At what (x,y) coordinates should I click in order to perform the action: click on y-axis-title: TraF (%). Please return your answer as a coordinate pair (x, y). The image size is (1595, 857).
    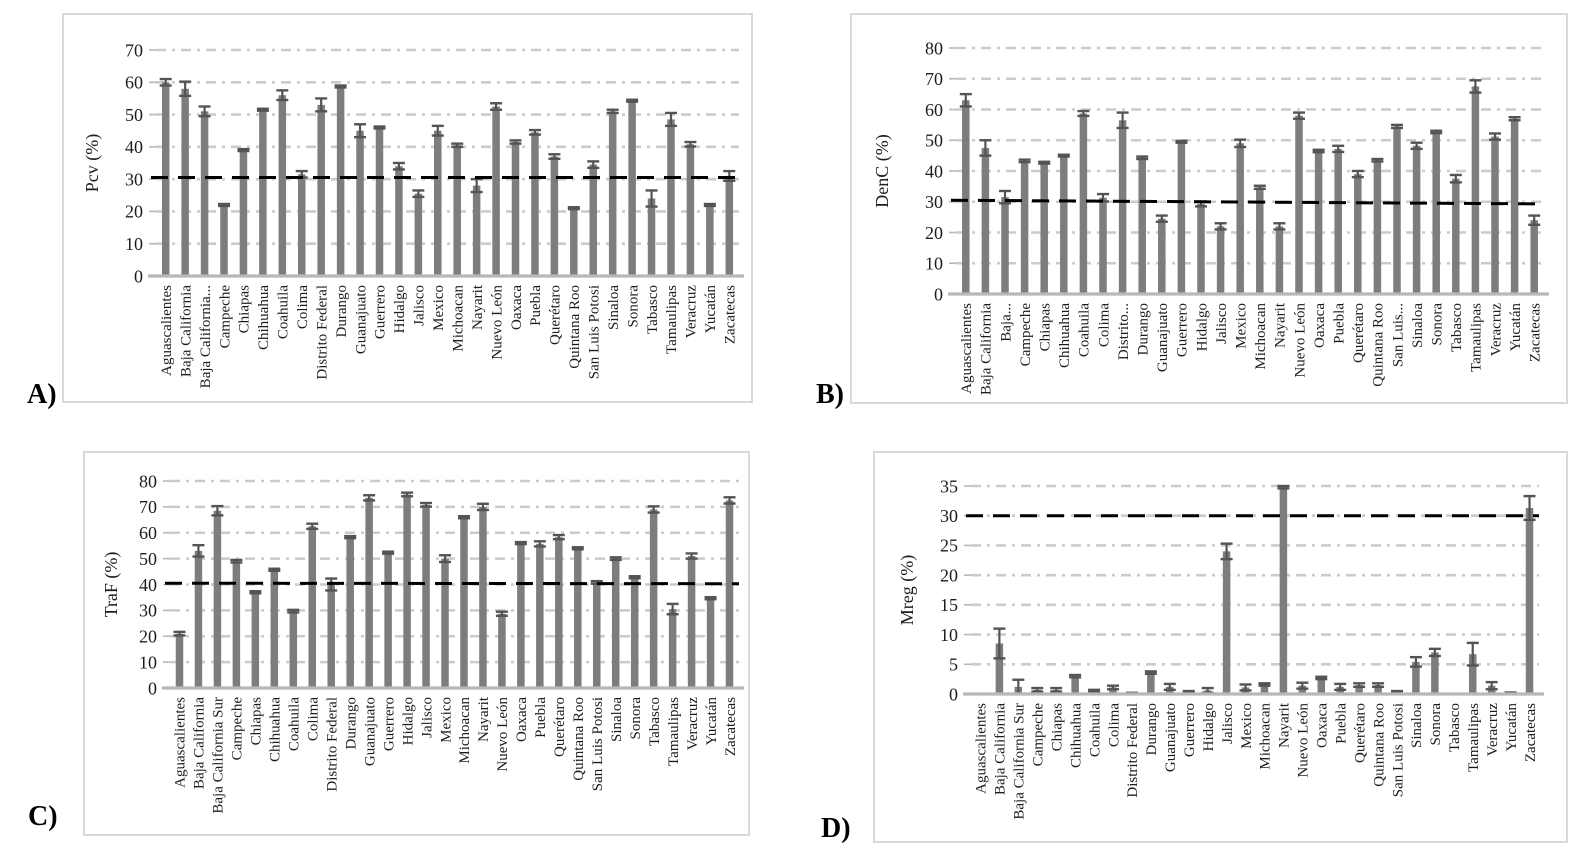
    Looking at the image, I should click on (111, 585).